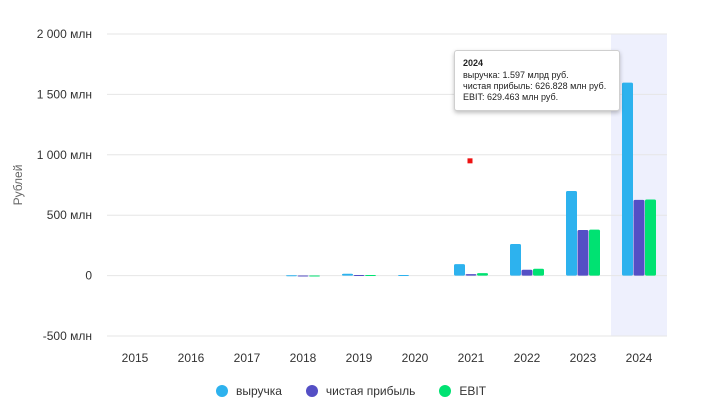 This screenshot has width=702, height=418. Describe the element at coordinates (359, 358) in the screenshot. I see `x-tick-label: 2019` at that location.